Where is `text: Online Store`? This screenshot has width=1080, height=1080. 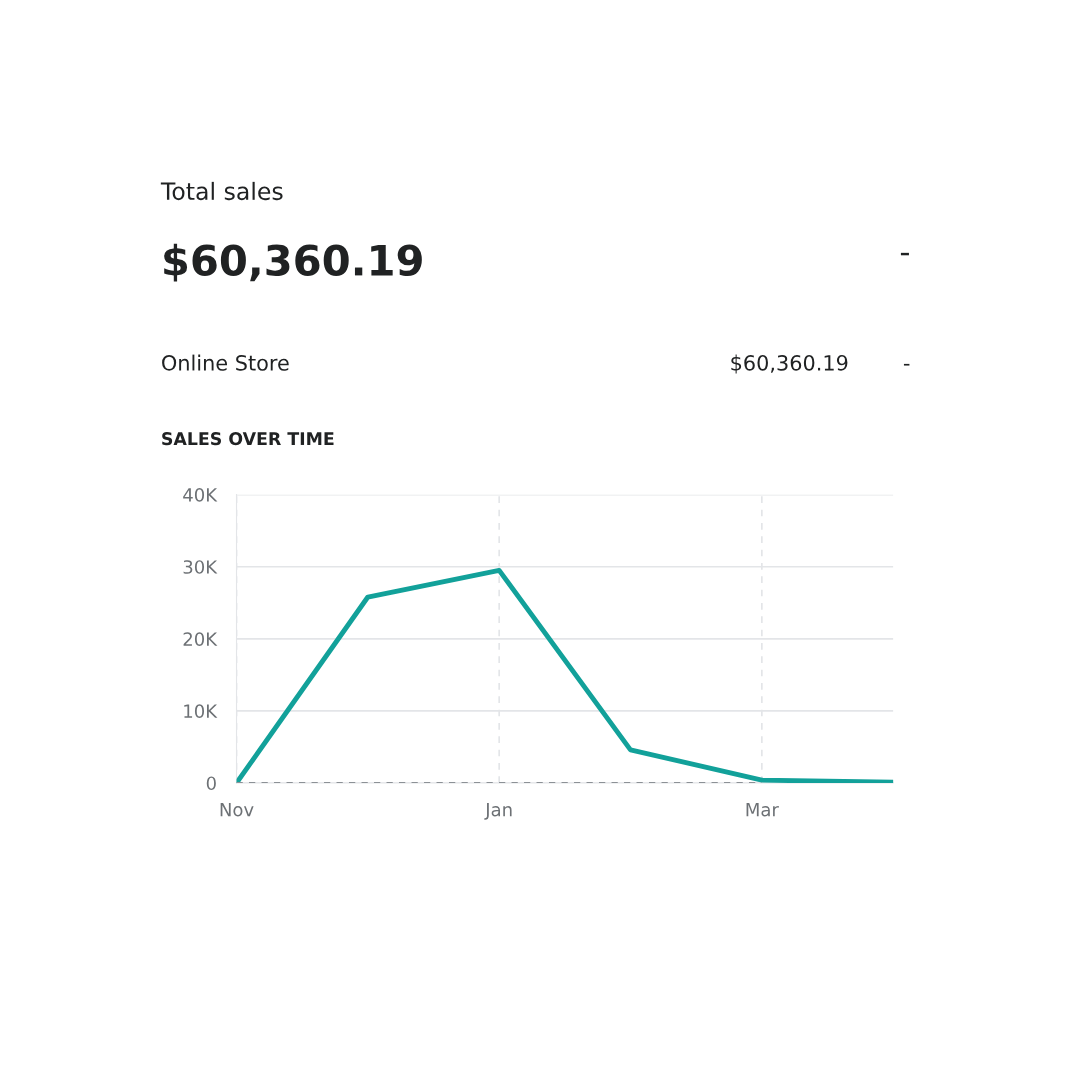 text: Online Store is located at coordinates (225, 362).